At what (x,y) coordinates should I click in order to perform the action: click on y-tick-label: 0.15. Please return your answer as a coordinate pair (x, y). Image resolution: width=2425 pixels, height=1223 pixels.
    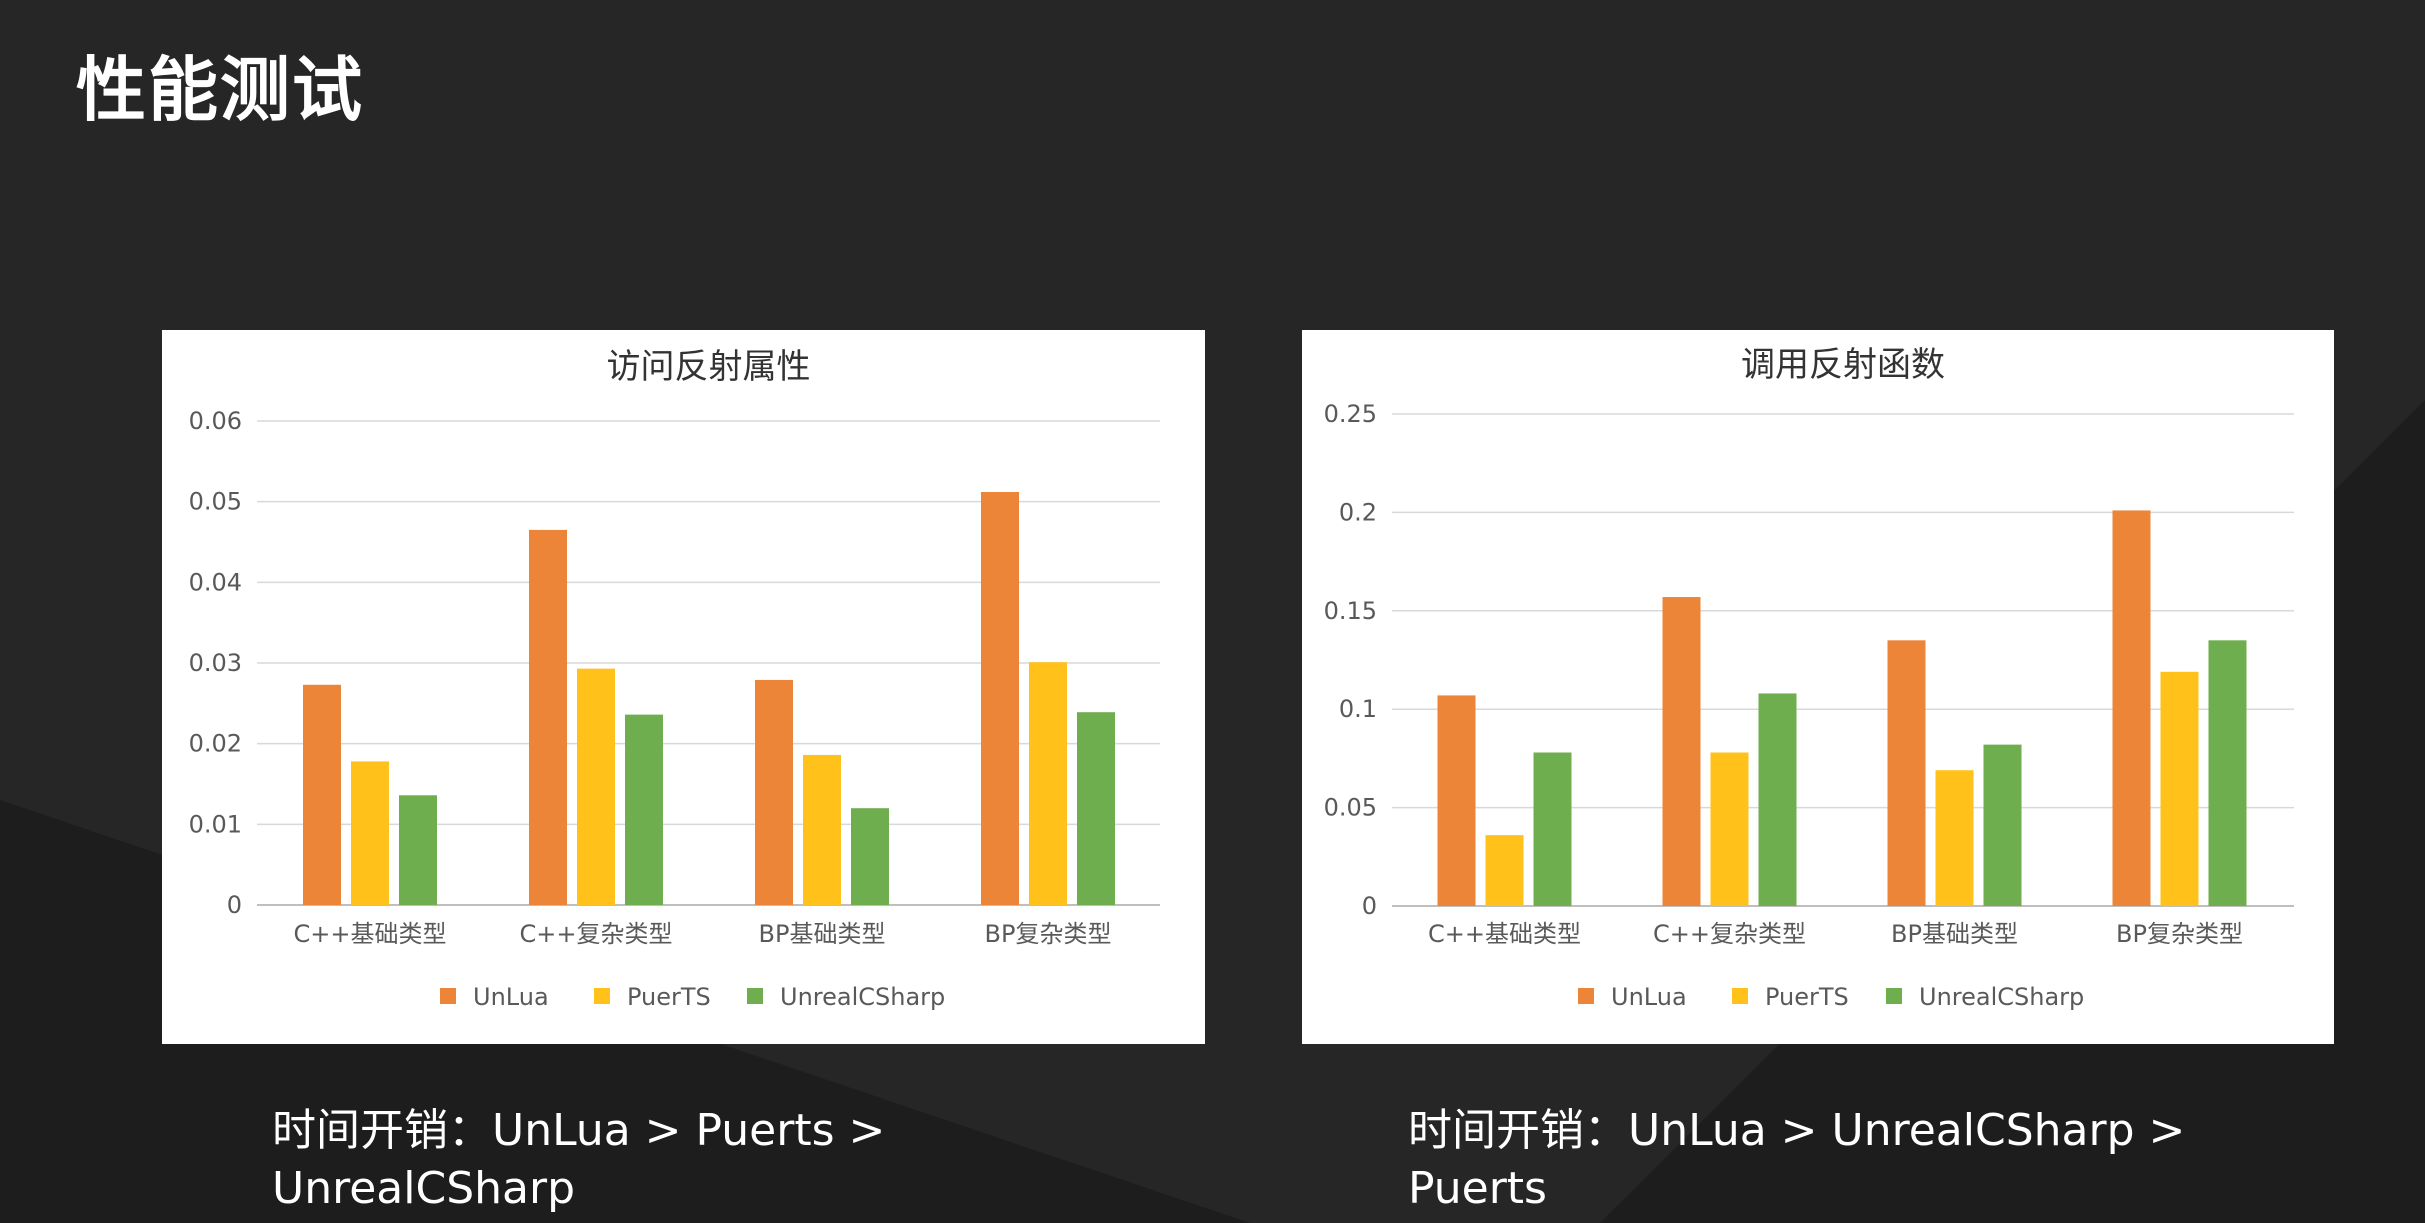
    Looking at the image, I should click on (1350, 611).